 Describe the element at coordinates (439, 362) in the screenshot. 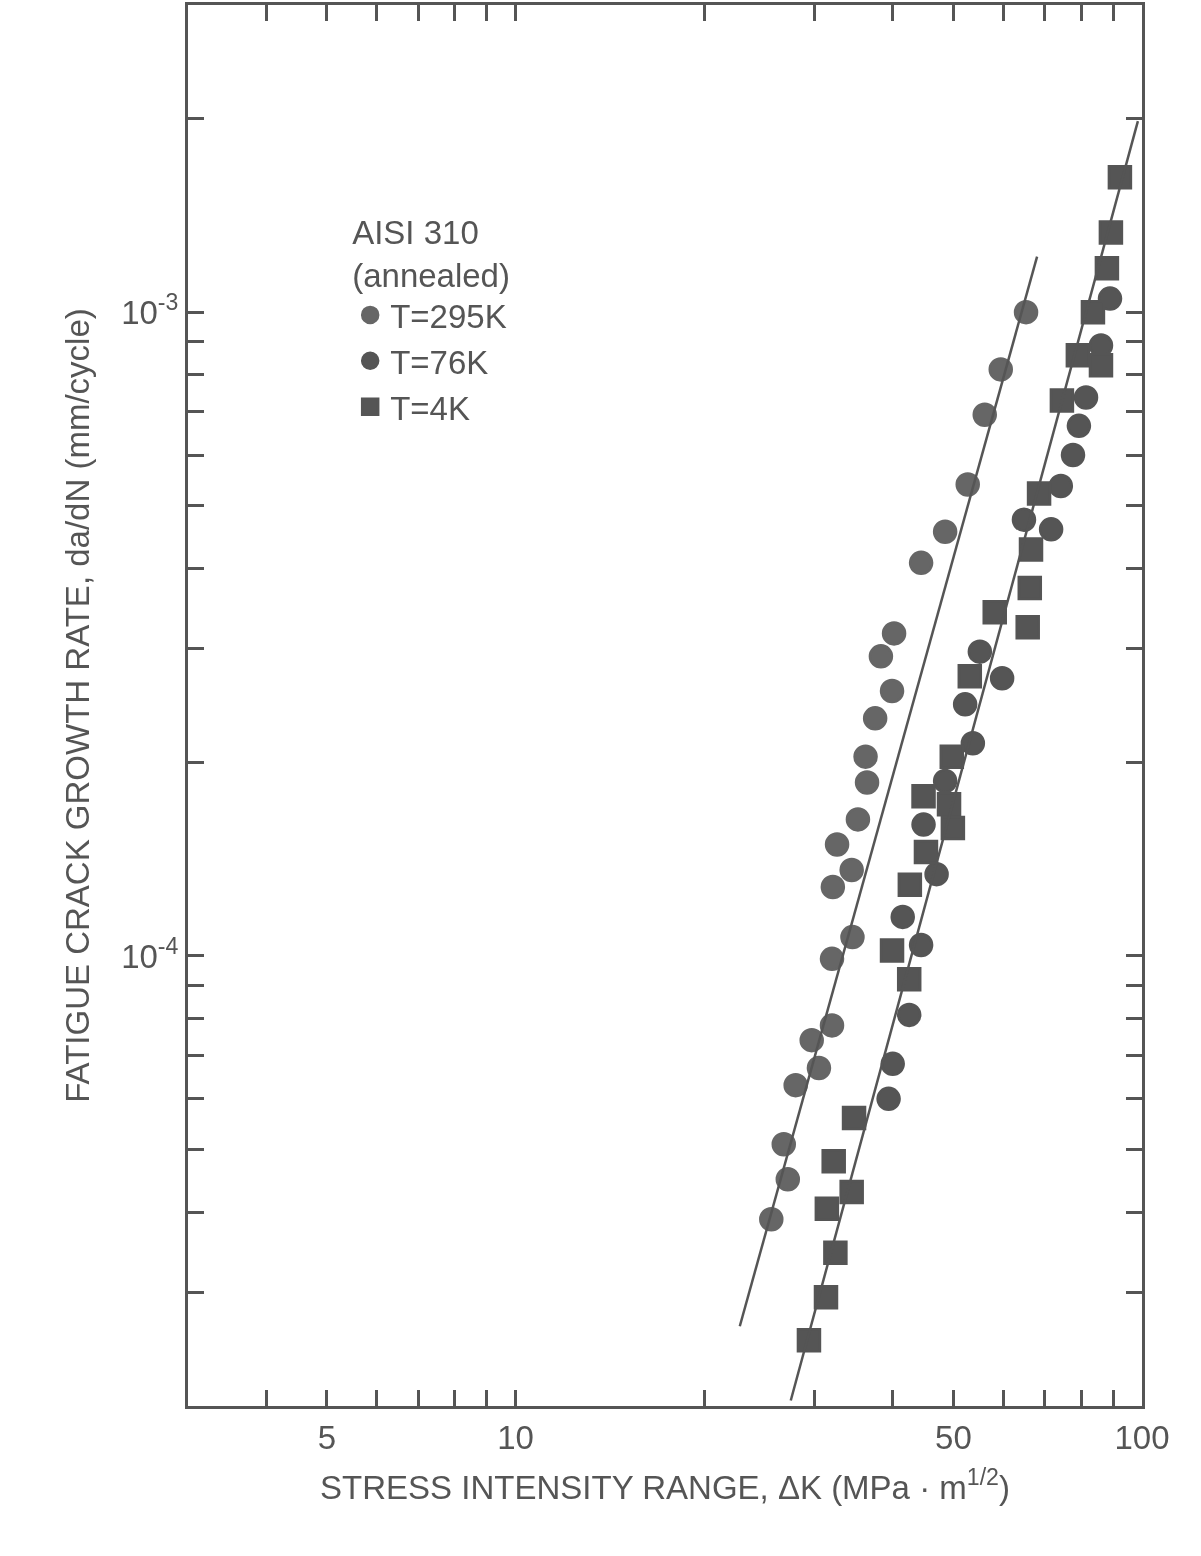

I see `legend-label: T=76K` at that location.